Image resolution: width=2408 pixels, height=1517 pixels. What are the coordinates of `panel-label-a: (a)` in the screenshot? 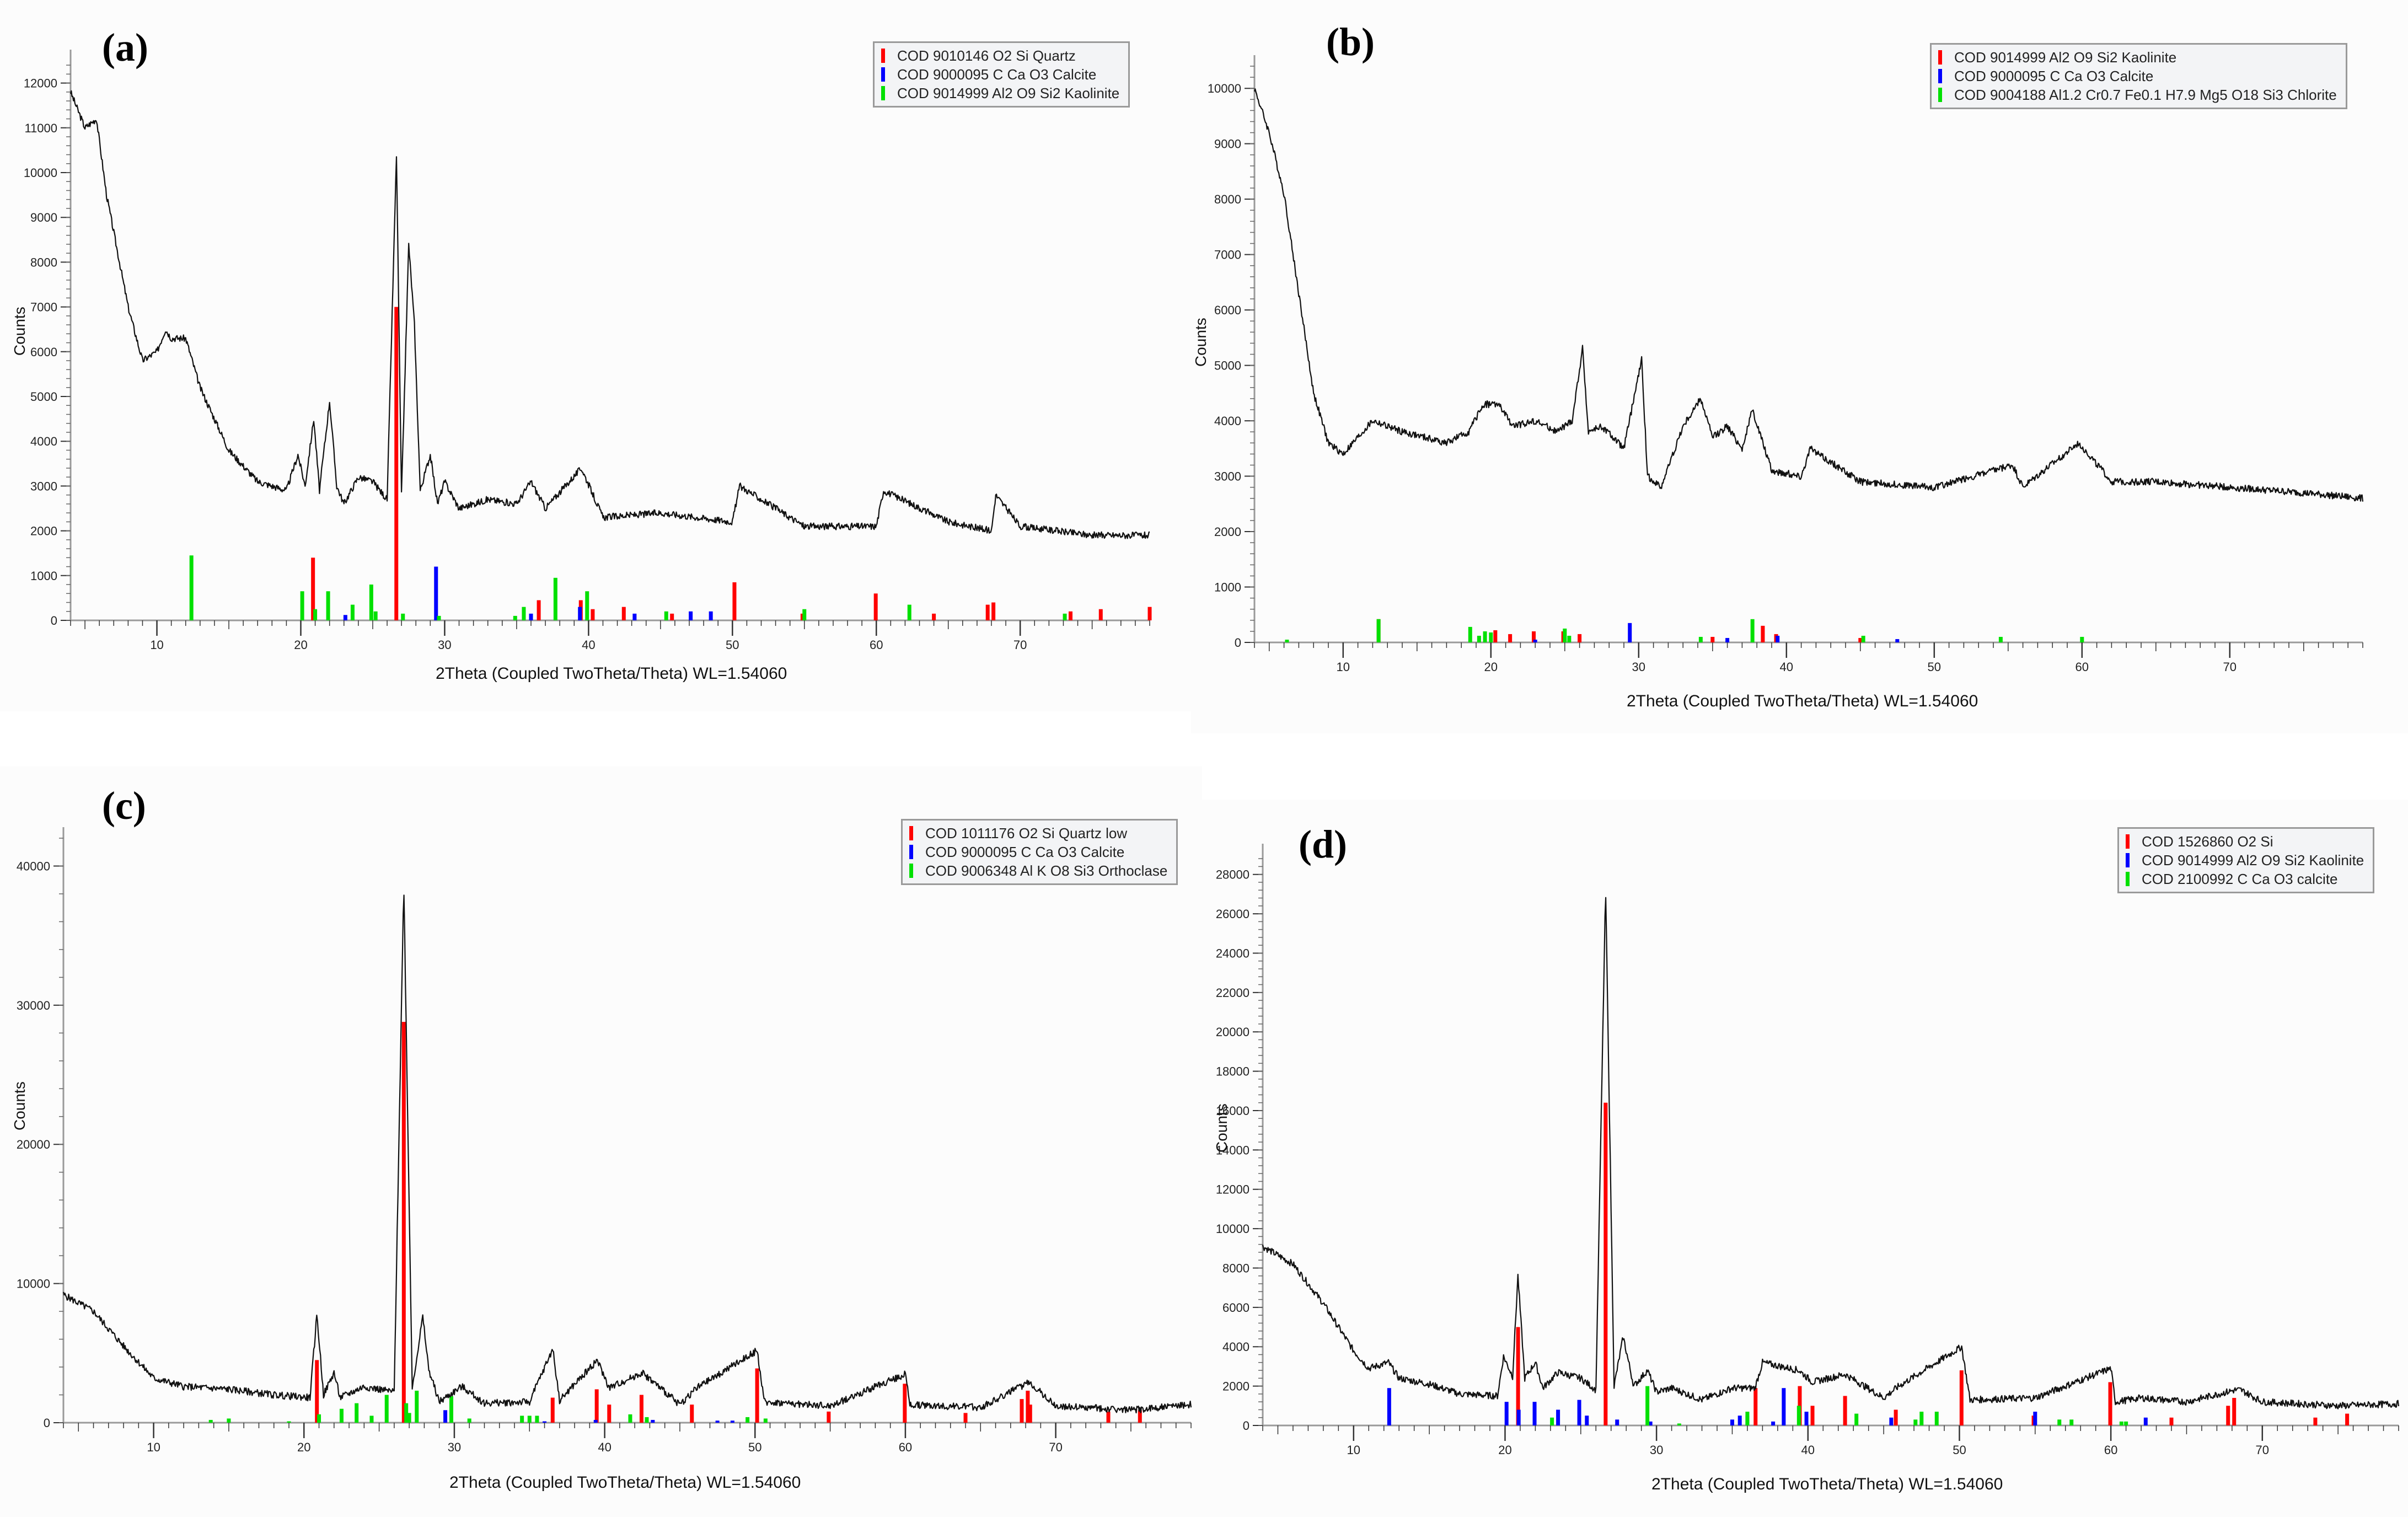 It's located at (125, 47).